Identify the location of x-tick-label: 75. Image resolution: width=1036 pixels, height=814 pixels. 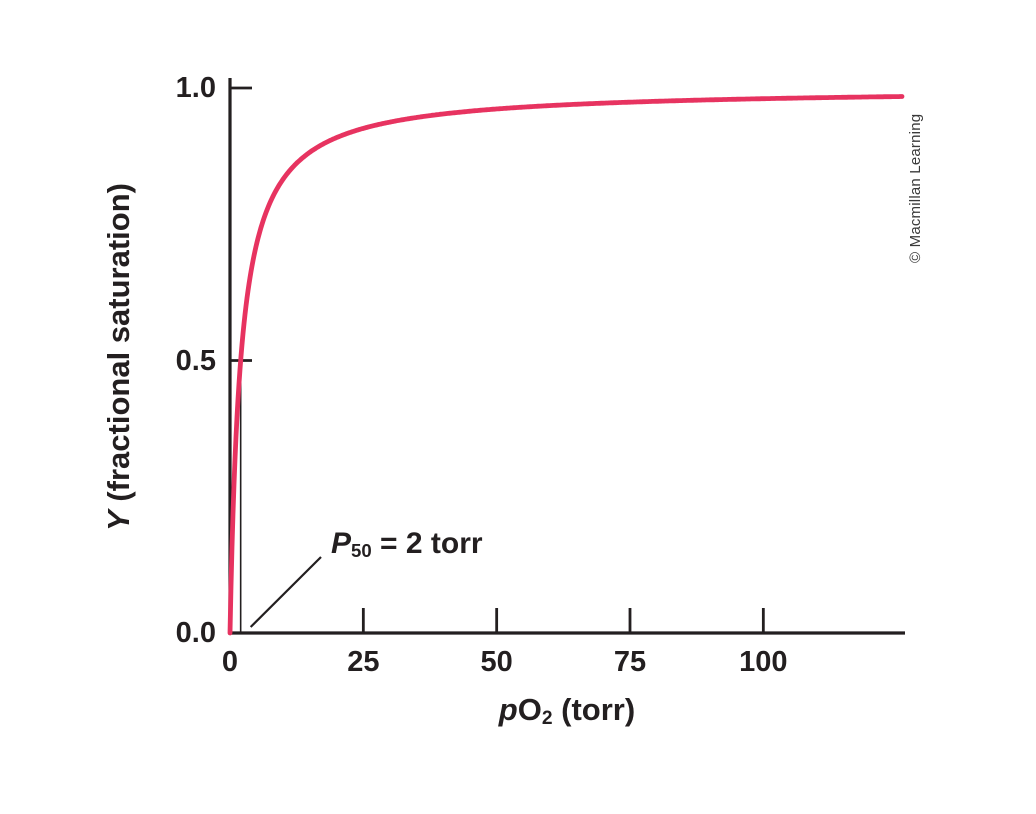
(630, 662).